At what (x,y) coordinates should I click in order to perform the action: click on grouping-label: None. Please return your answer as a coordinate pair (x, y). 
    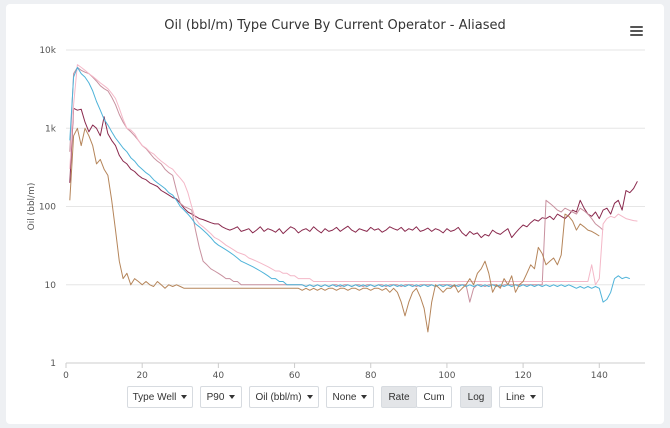
    Looking at the image, I should click on (344, 397).